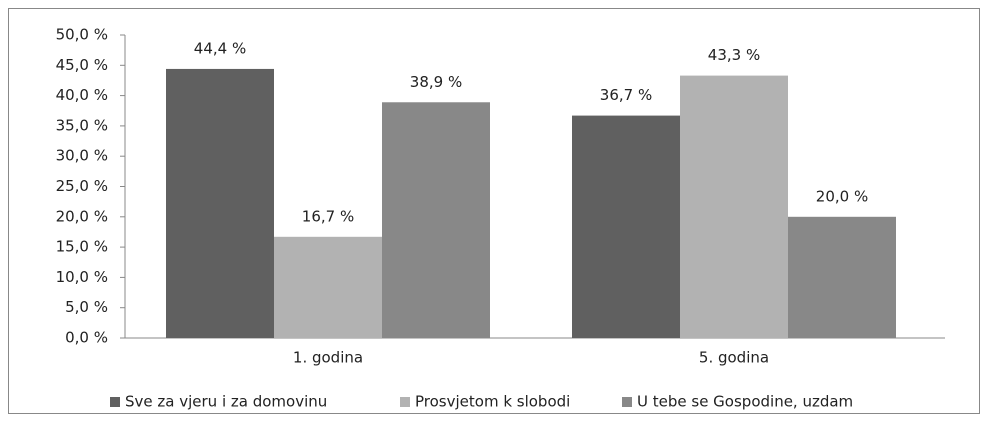 The image size is (989, 422). Describe the element at coordinates (220, 48) in the screenshot. I see `data-label: 44,4 %` at that location.